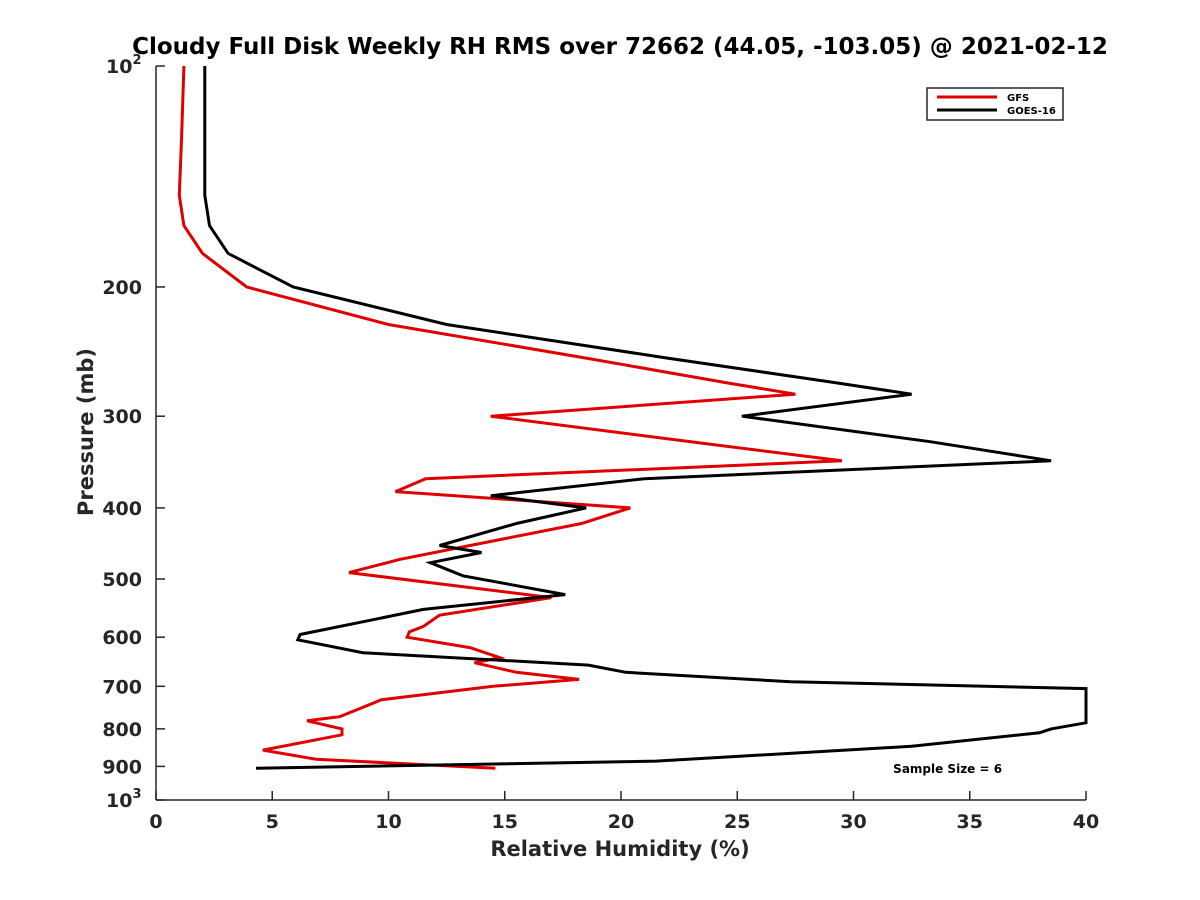  What do you see at coordinates (122, 288) in the screenshot?
I see `y-tick-label: 200` at bounding box center [122, 288].